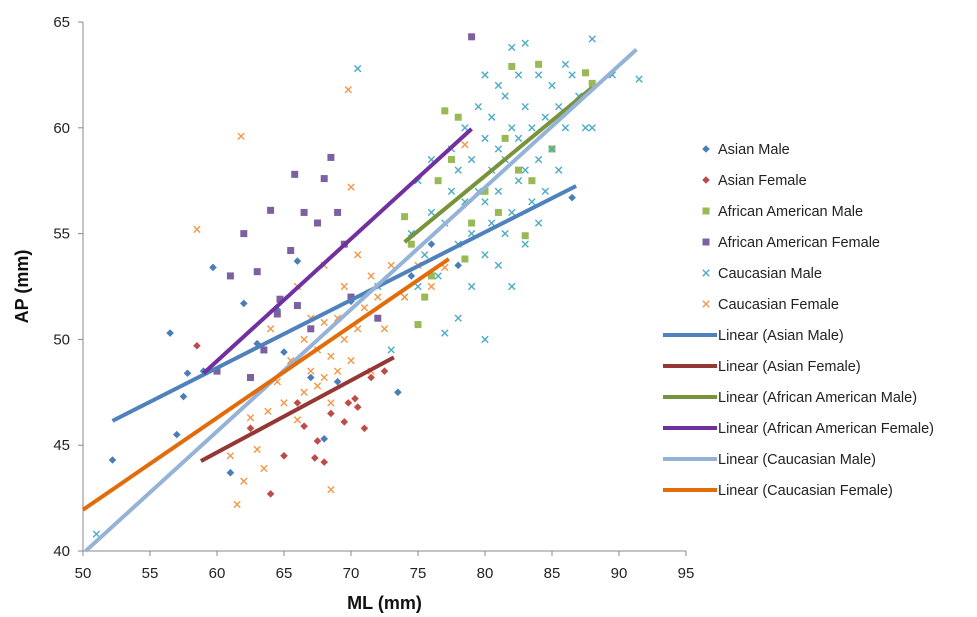 The width and height of the screenshot is (977, 617). I want to click on legend-label: African American Male, so click(790, 212).